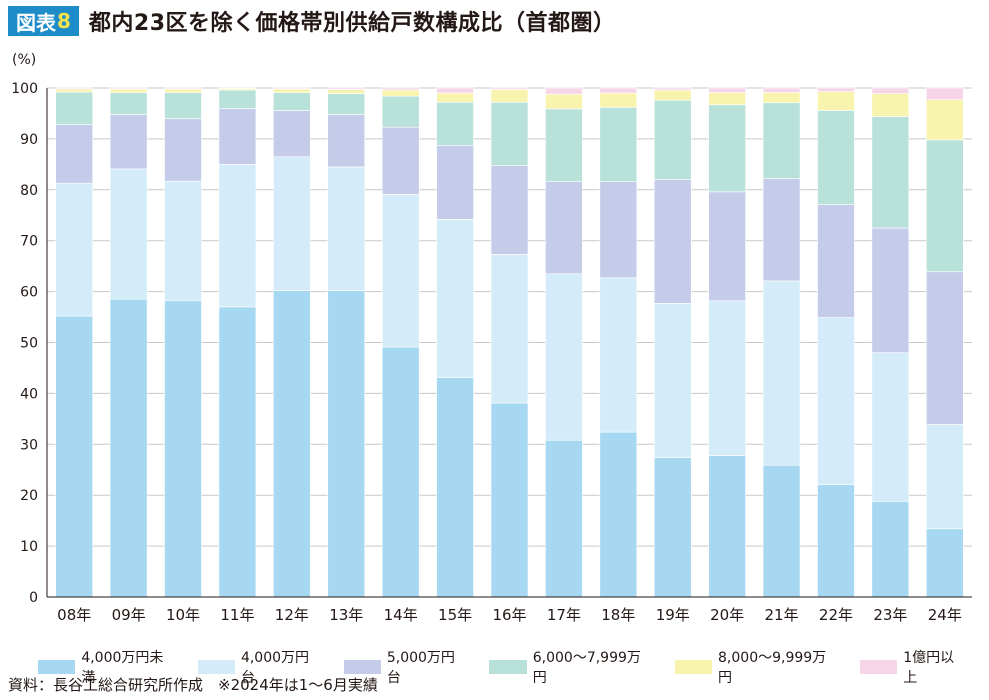 The width and height of the screenshot is (989, 700). What do you see at coordinates (29, 547) in the screenshot?
I see `y-tick-label: 10` at bounding box center [29, 547].